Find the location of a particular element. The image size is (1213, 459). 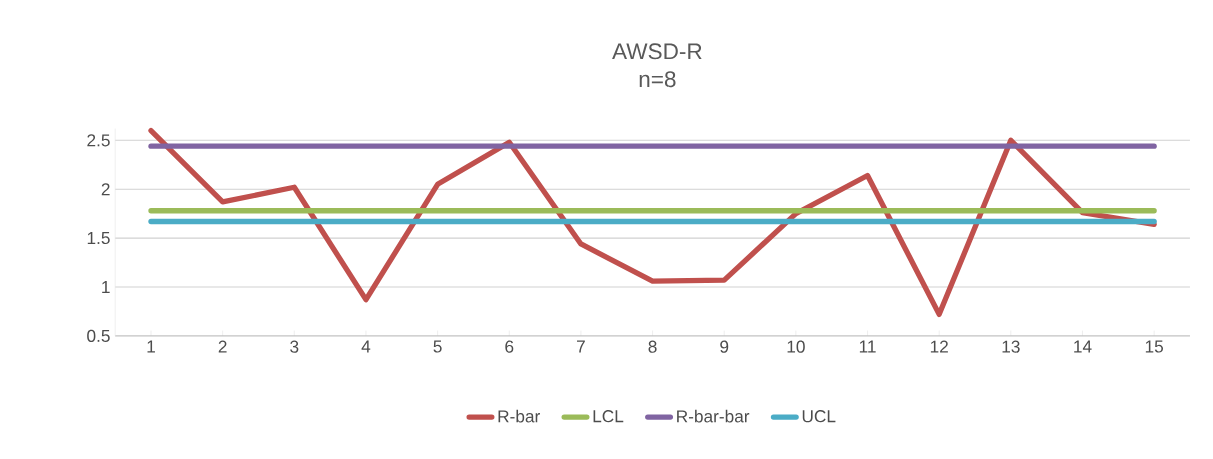

chart-subtitle: n=8 is located at coordinates (657, 79).